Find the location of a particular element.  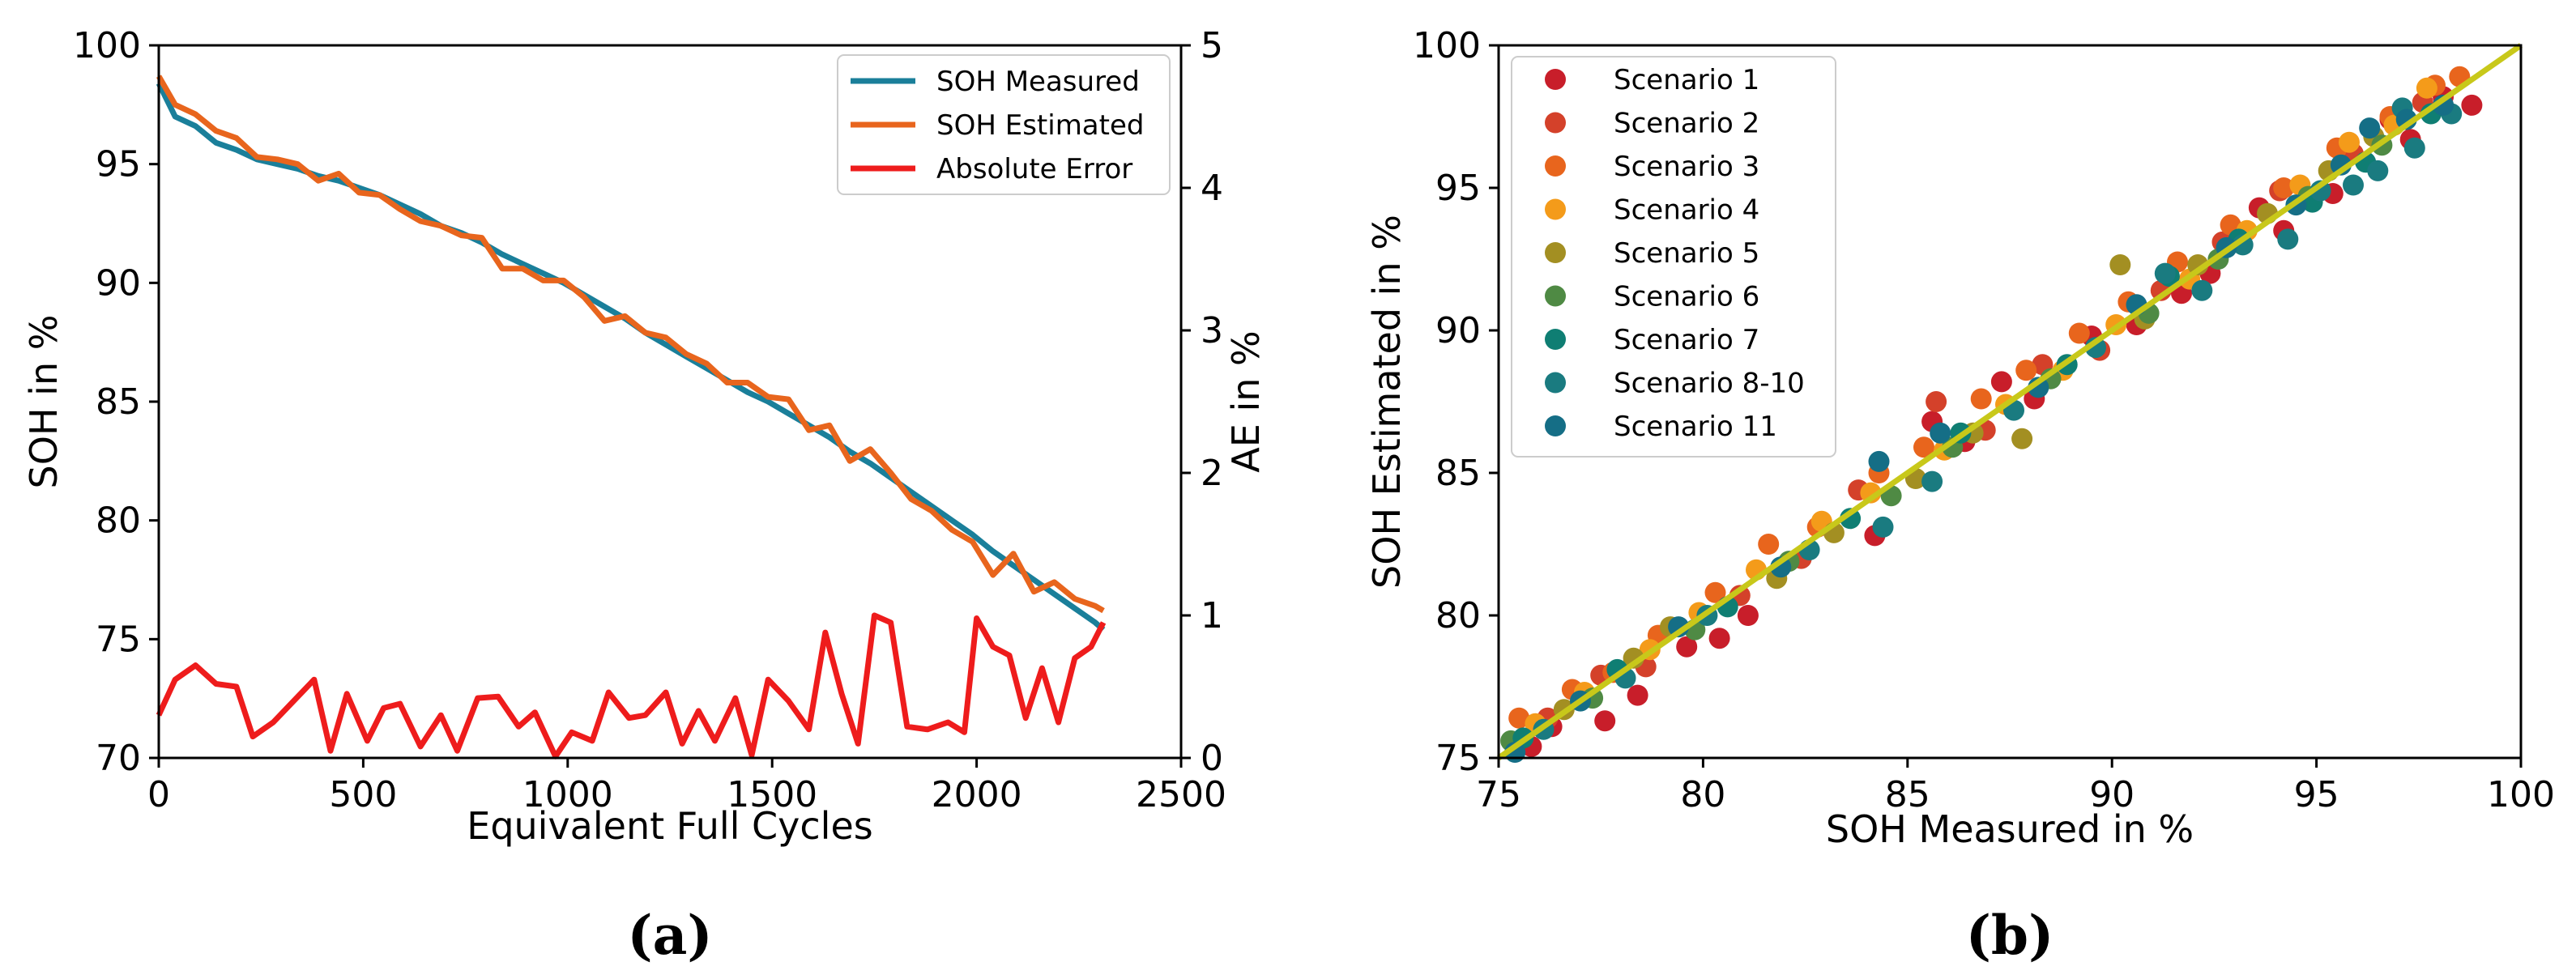

x-tick-label: 0 is located at coordinates (158, 794).